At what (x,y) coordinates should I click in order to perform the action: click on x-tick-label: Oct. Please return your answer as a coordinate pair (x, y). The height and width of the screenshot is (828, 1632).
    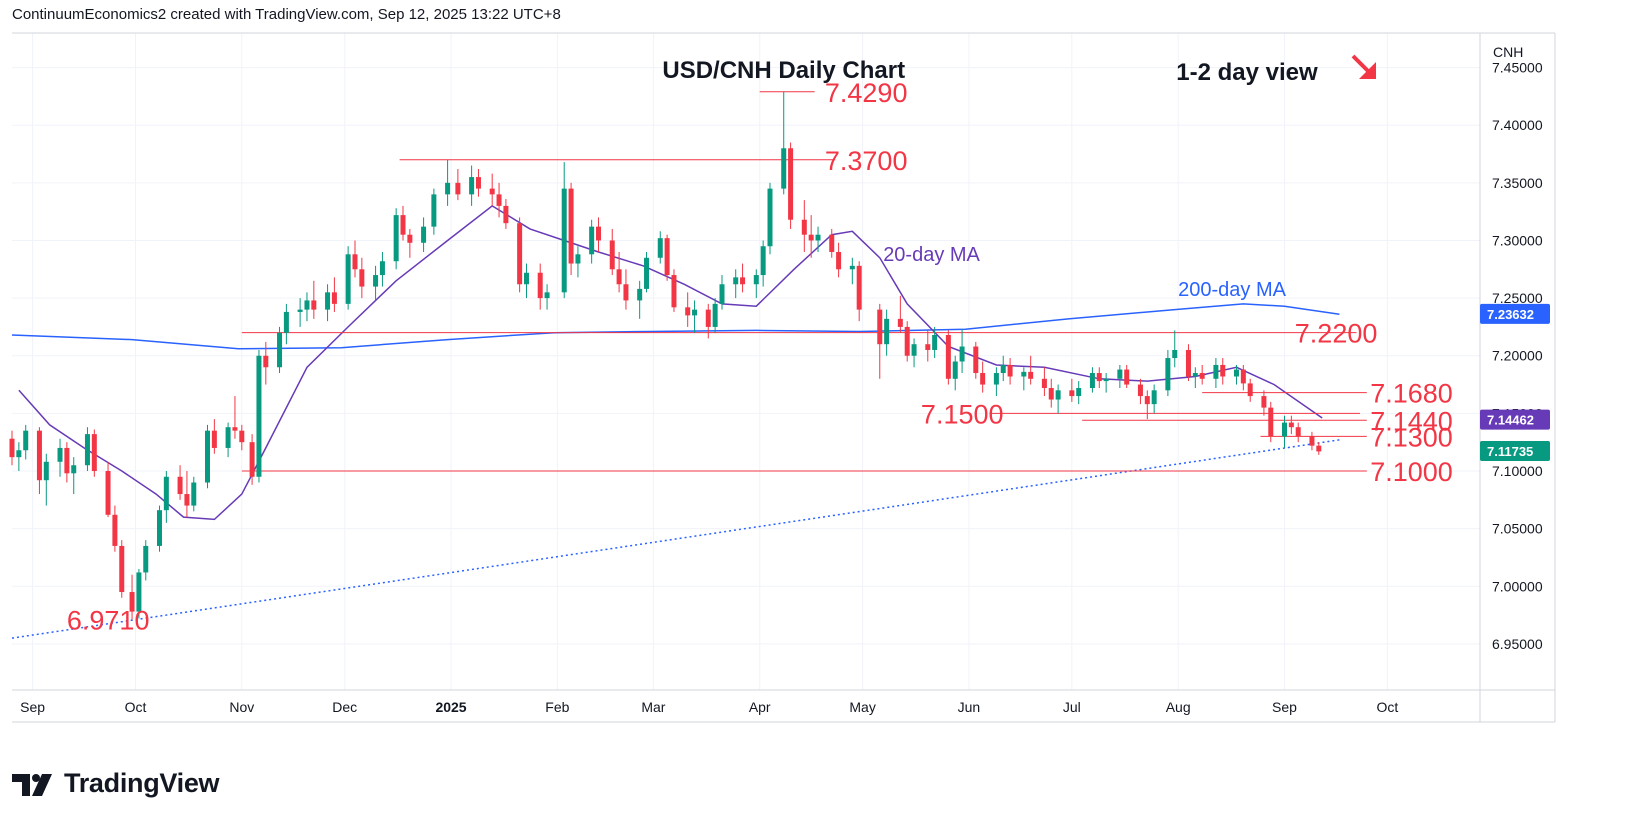
    Looking at the image, I should click on (136, 707).